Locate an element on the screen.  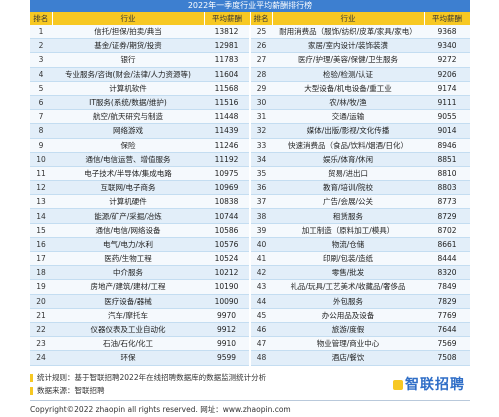
rank-cell: 1 is located at coordinates (41, 32).